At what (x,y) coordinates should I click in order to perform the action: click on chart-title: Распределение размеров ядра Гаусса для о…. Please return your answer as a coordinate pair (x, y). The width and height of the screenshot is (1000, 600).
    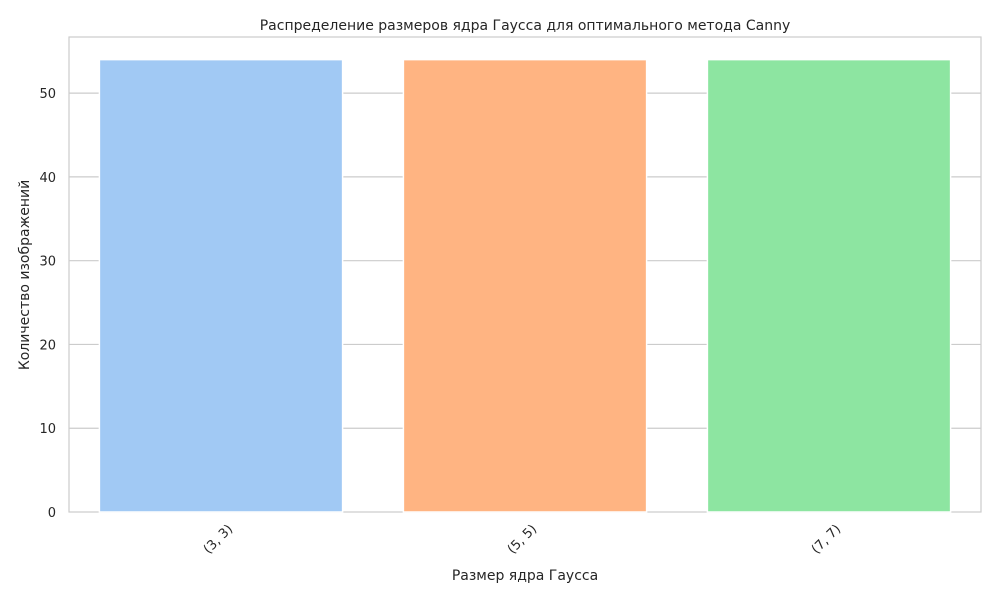
    Looking at the image, I should click on (525, 26).